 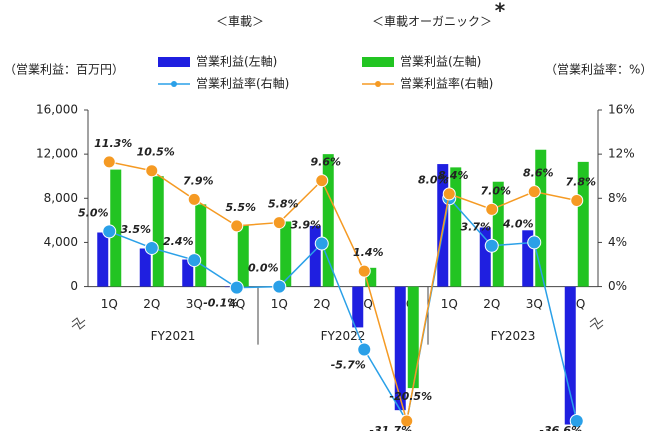 I want to click on y-axis-label: （営業利益：百万円）, so click(x=64, y=70).